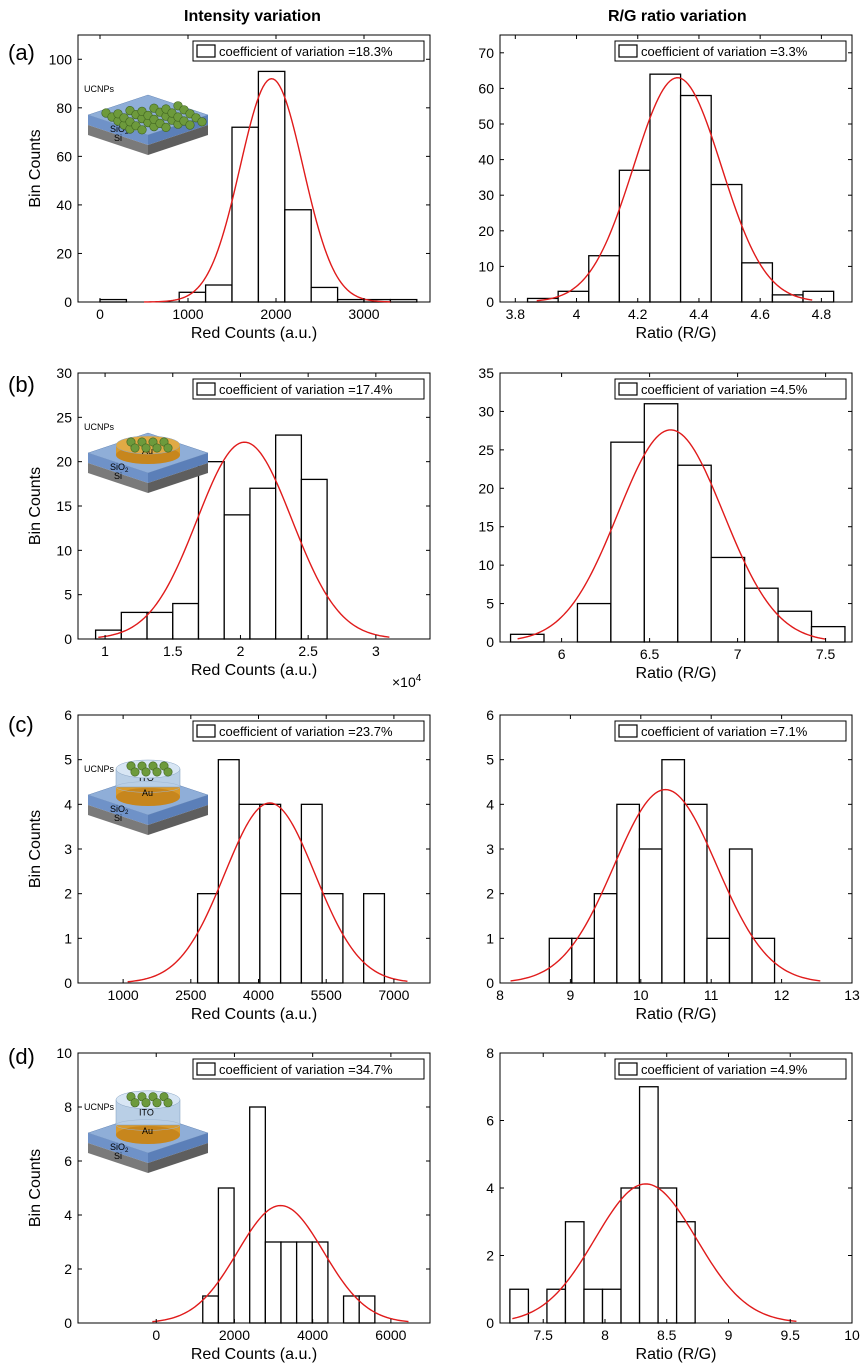  What do you see at coordinates (543, 1335) in the screenshot?
I see `x-tick-label: 7.5` at bounding box center [543, 1335].